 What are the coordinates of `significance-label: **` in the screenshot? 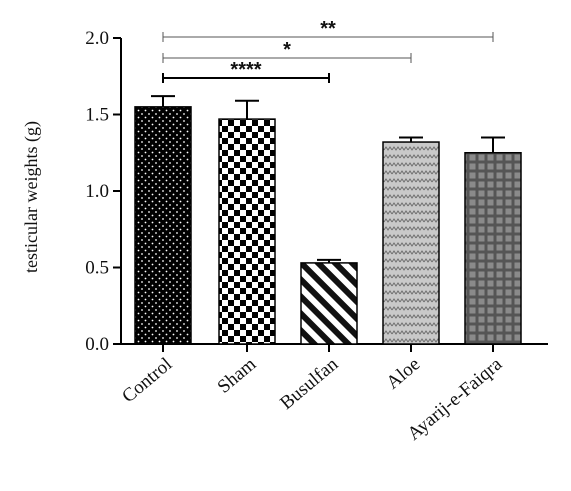 It's located at (328, 29).